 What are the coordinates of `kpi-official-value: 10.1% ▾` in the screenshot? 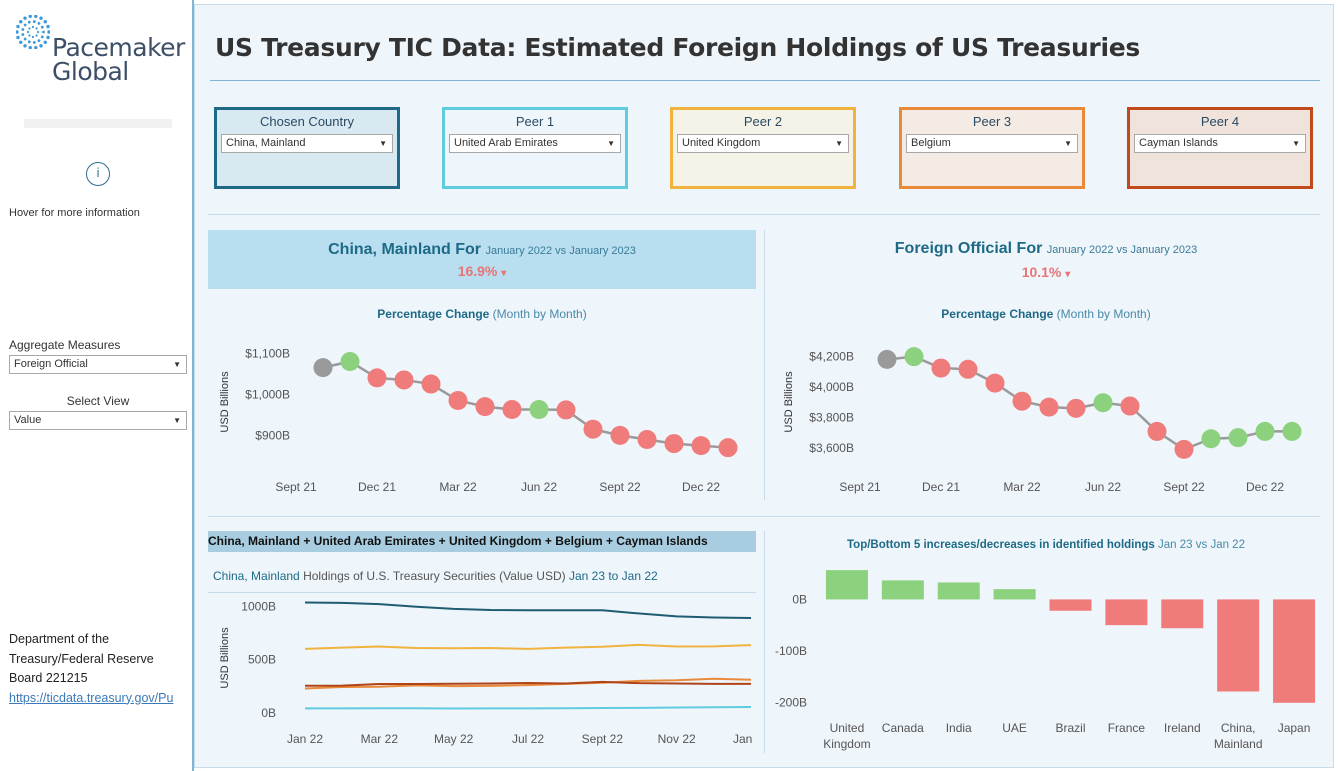 It's located at (1046, 272).